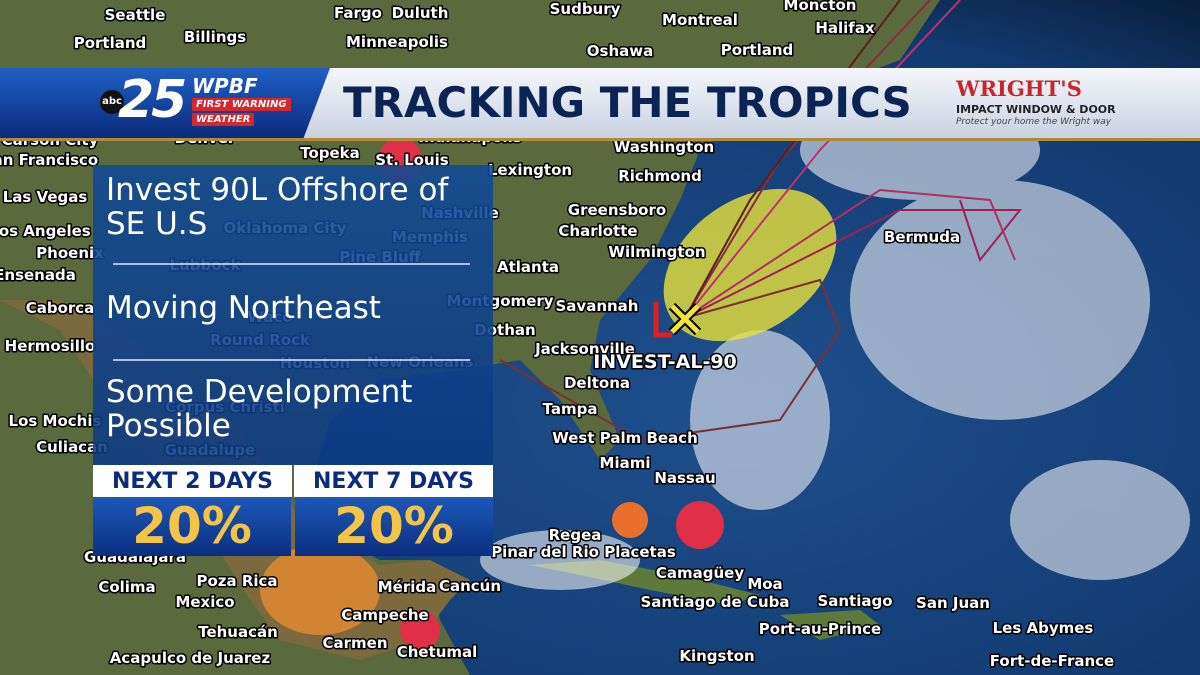 This screenshot has width=1200, height=675. I want to click on sponsor-line: IMPACT WINDOW & DOOR, so click(1036, 109).